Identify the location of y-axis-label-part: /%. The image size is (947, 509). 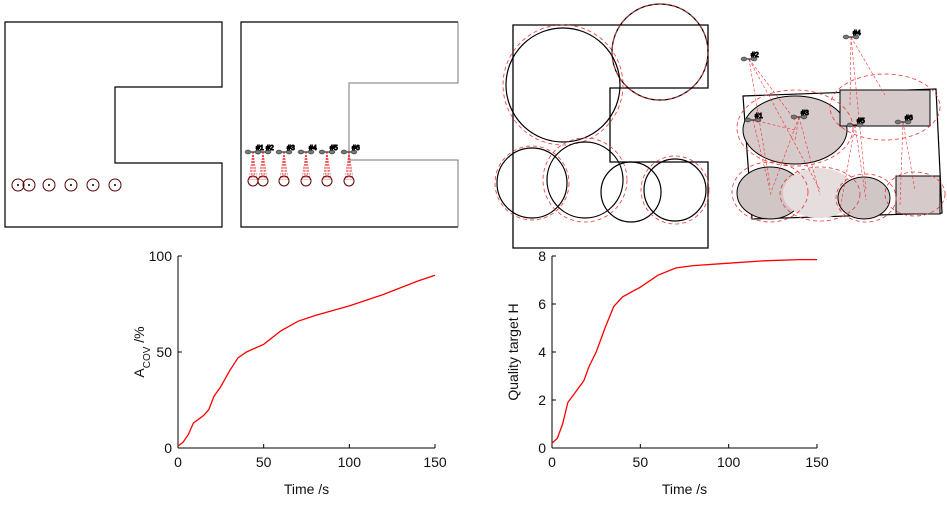
(139, 336).